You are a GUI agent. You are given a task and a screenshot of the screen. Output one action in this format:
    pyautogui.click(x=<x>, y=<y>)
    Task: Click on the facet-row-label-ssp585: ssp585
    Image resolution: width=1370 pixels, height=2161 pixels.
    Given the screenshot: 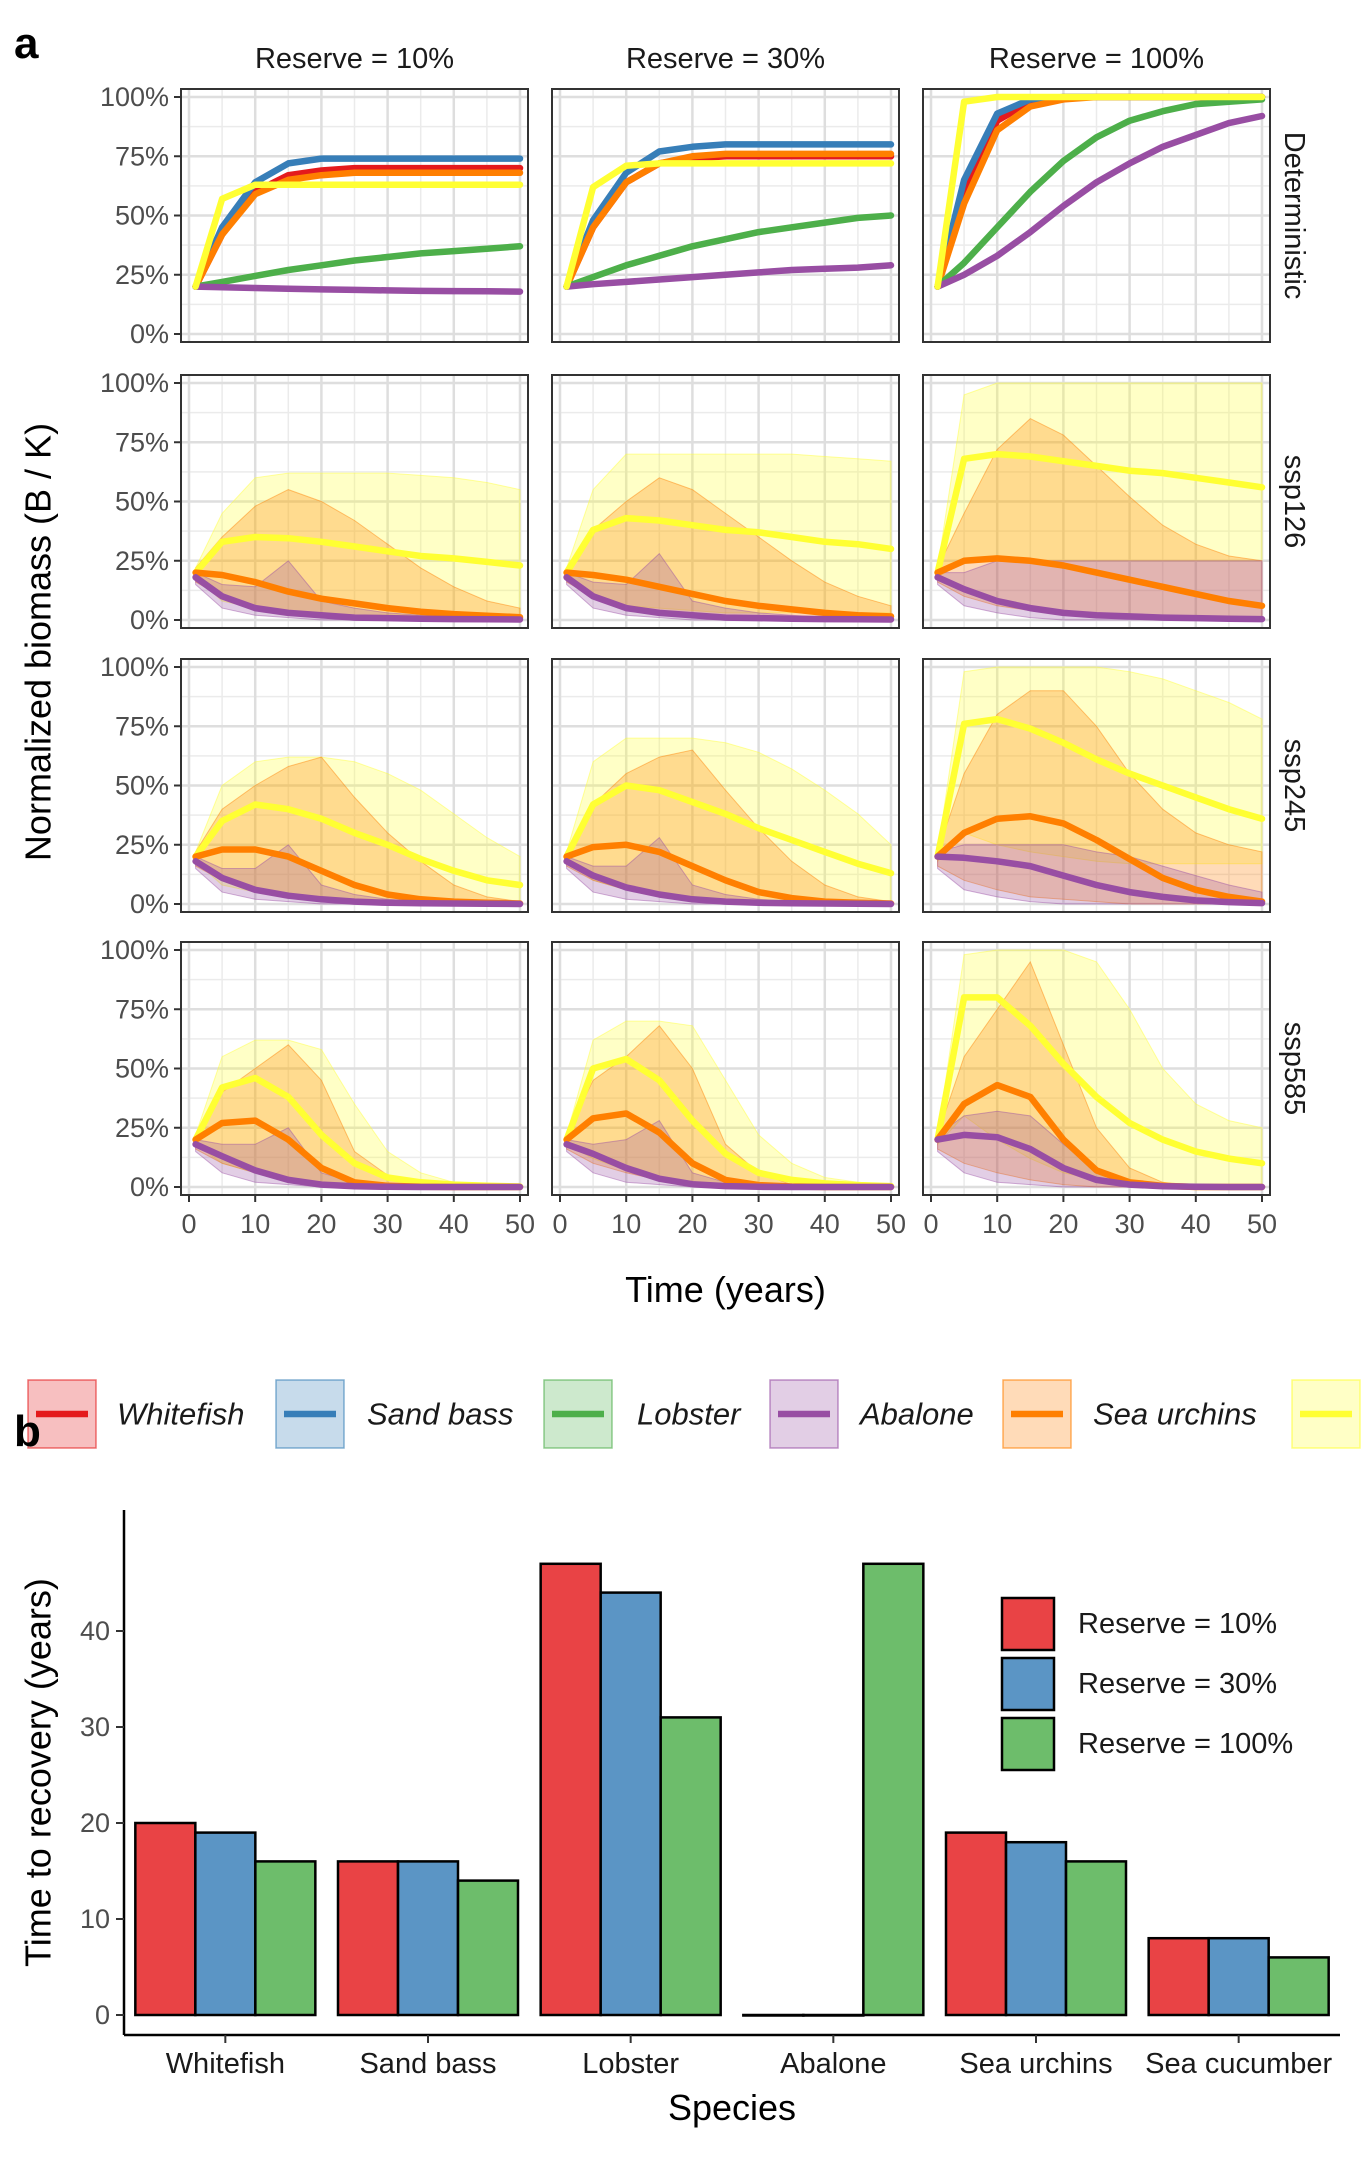 What is the action you would take?
    pyautogui.click(x=1294, y=1069)
    